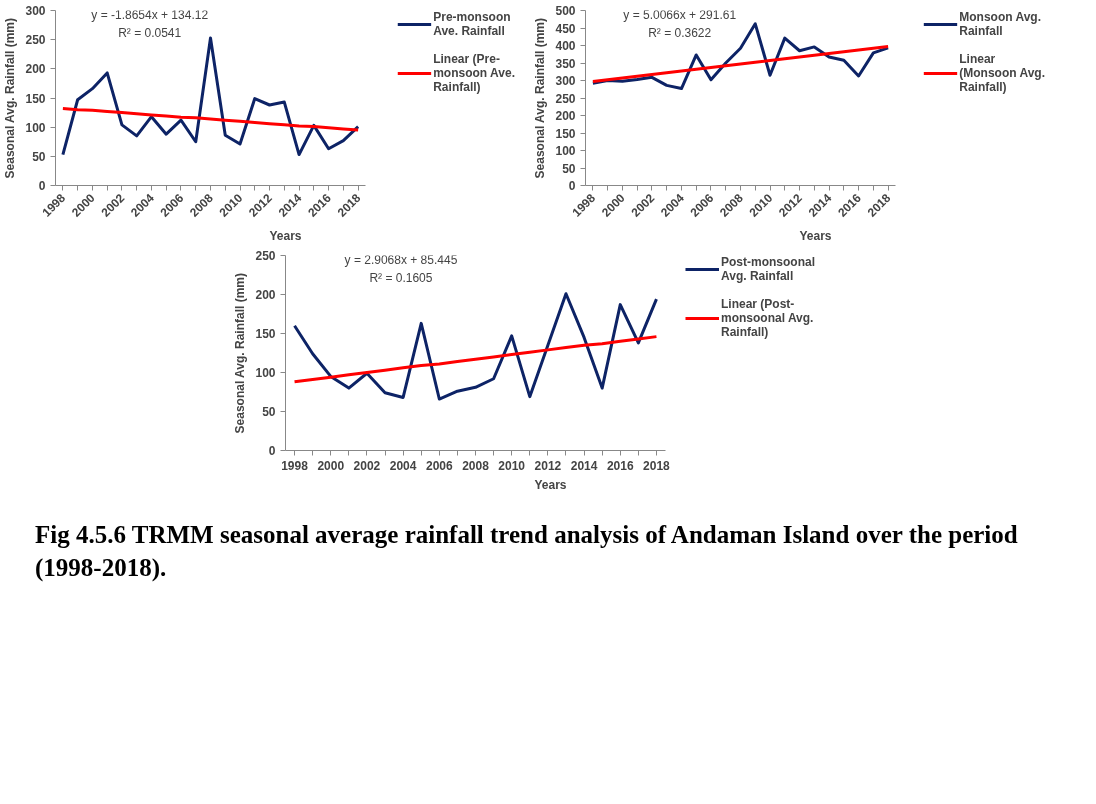  I want to click on x-tick-label: 1998, so click(295, 465).